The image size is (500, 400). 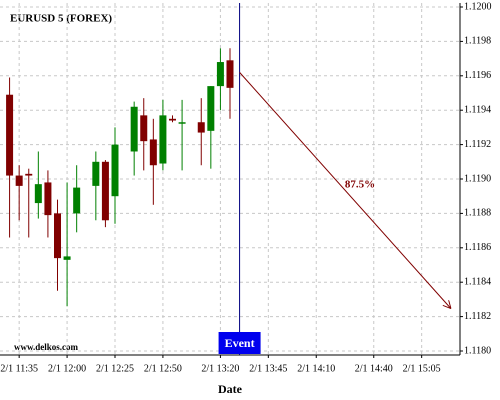 I want to click on y-tick-label: 1.1186, so click(x=477, y=247).